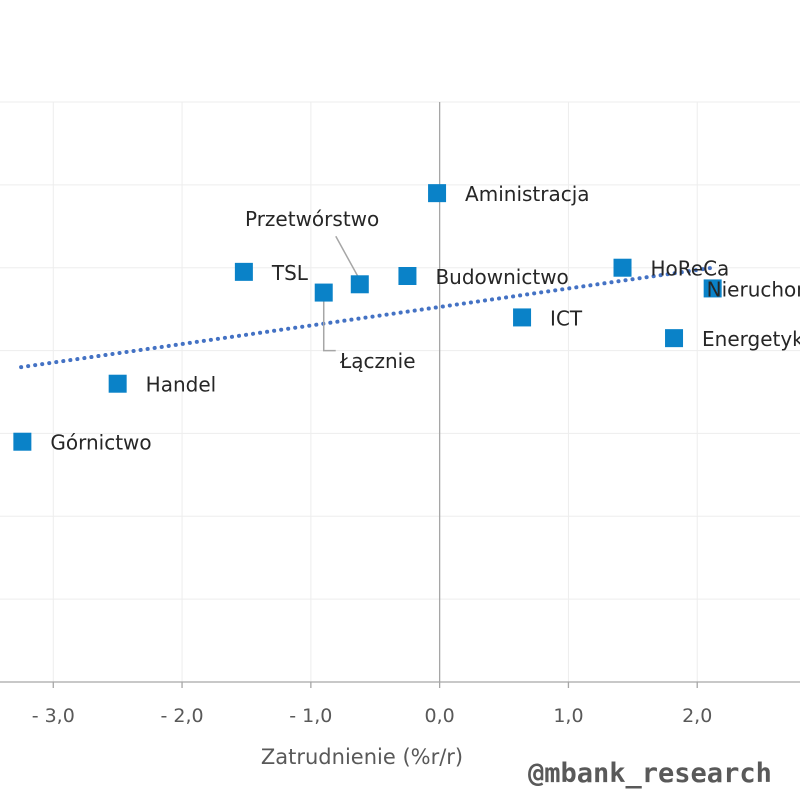 This screenshot has height=800, width=800. What do you see at coordinates (372, 716) in the screenshot?
I see `x-tick-labels: - 3,0- 2,0- 1,00,01,02,03` at bounding box center [372, 716].